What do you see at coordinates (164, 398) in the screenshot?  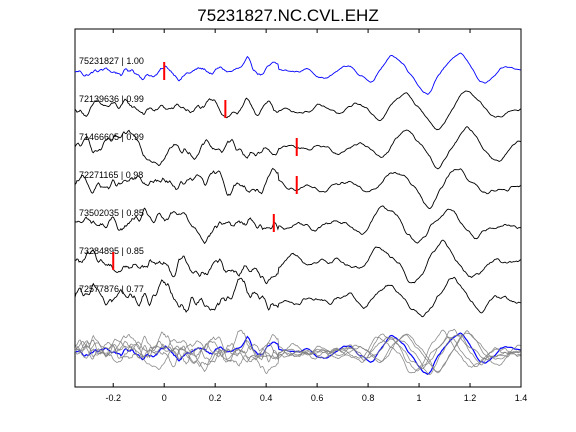 I see `x-tick-label: 0` at bounding box center [164, 398].